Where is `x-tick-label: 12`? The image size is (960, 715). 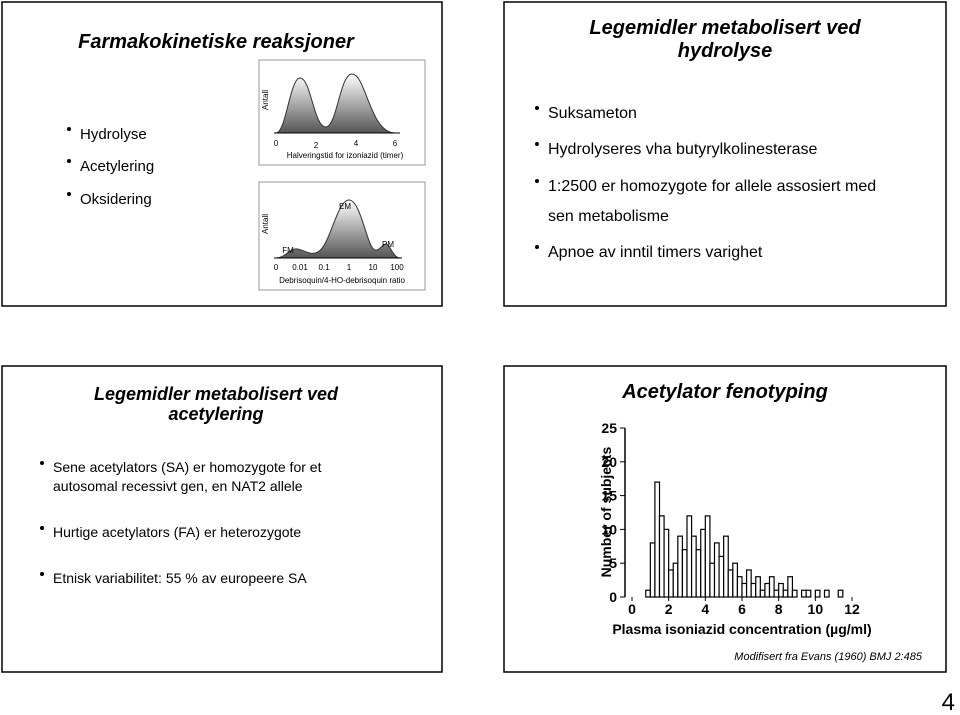
x-tick-label: 12 is located at coordinates (852, 609).